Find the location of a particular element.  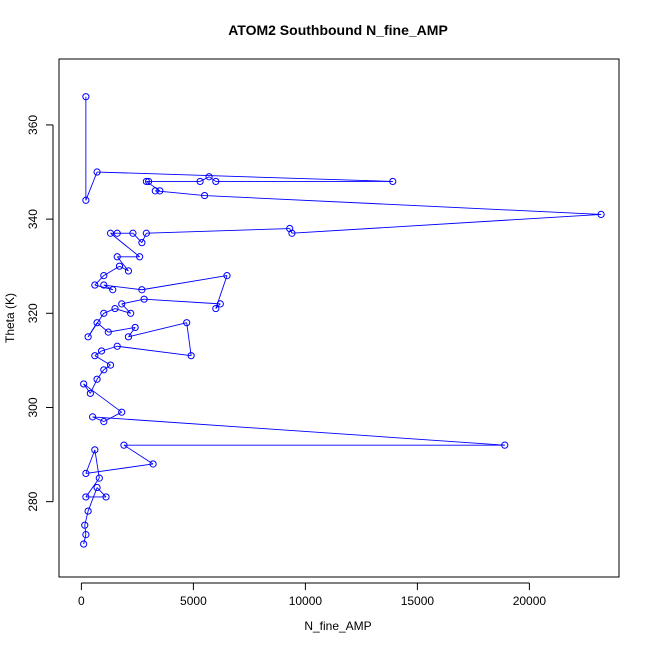

x-tick-label: 20000 is located at coordinates (530, 601).